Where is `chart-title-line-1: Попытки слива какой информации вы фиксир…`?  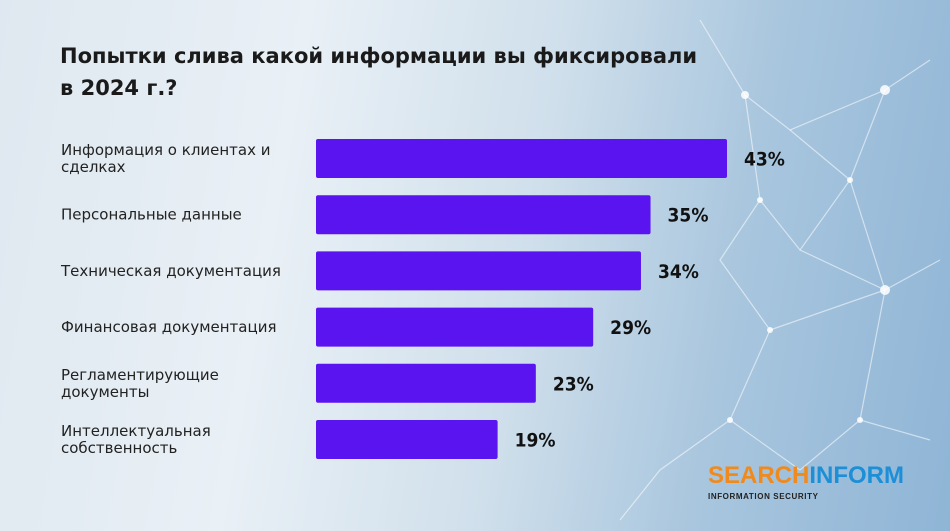
chart-title-line-1: Попытки слива какой информации вы фиксир… is located at coordinates (379, 56).